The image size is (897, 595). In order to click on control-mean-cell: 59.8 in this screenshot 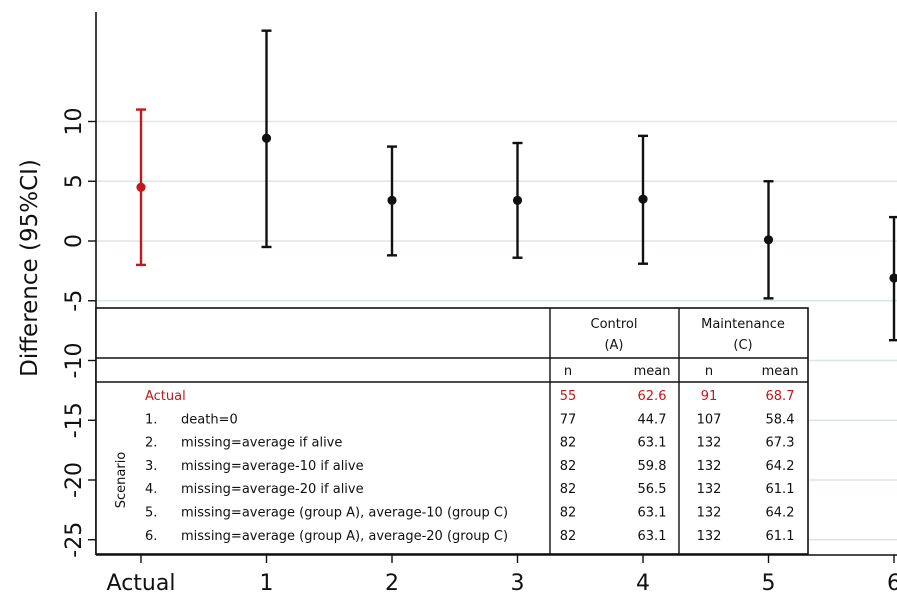, I will do `click(652, 466)`.